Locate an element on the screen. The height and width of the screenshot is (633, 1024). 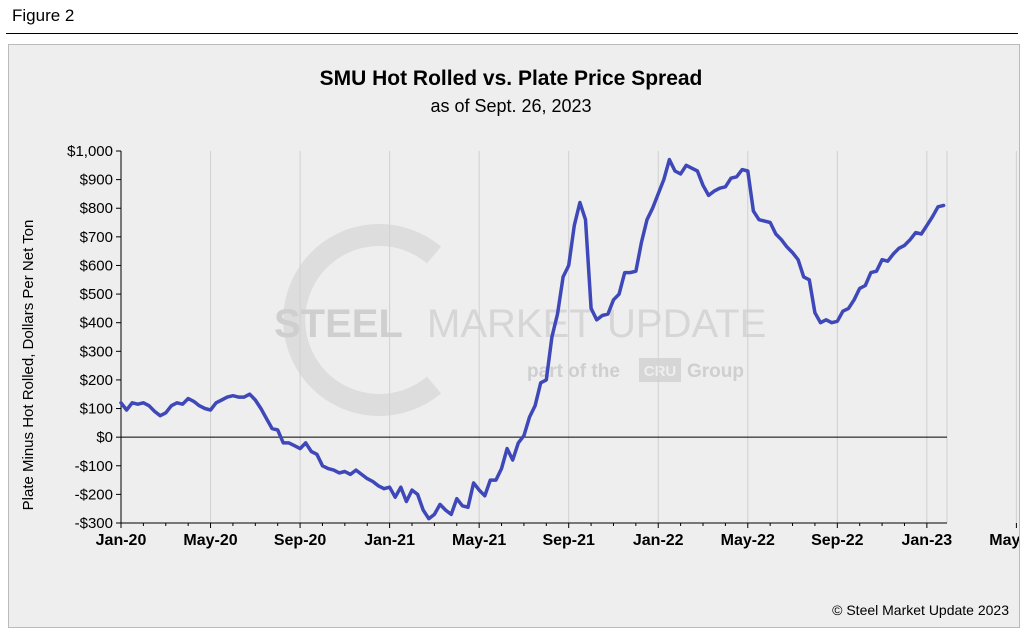
chart-title: SMU Hot Rolled vs. Plate Price Spread is located at coordinates (511, 78).